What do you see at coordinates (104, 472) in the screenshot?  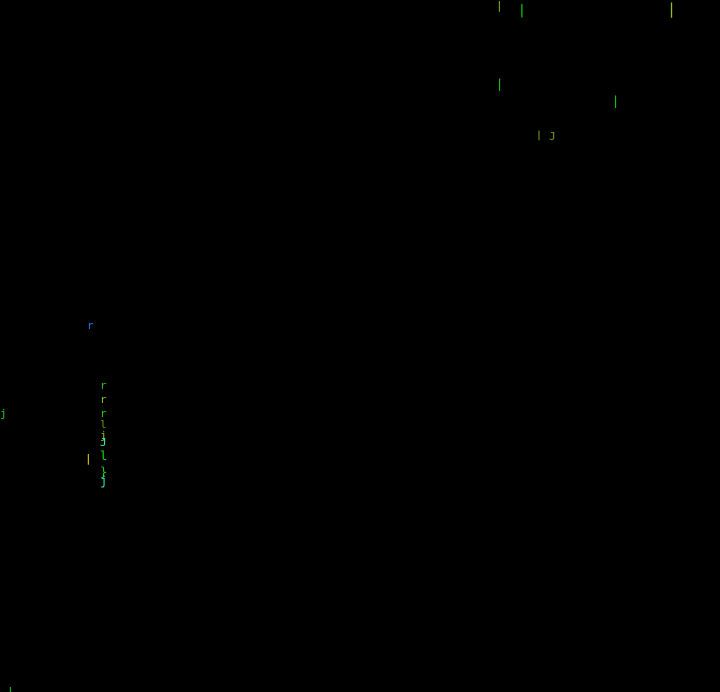 I see `rain-glyph: }` at bounding box center [104, 472].